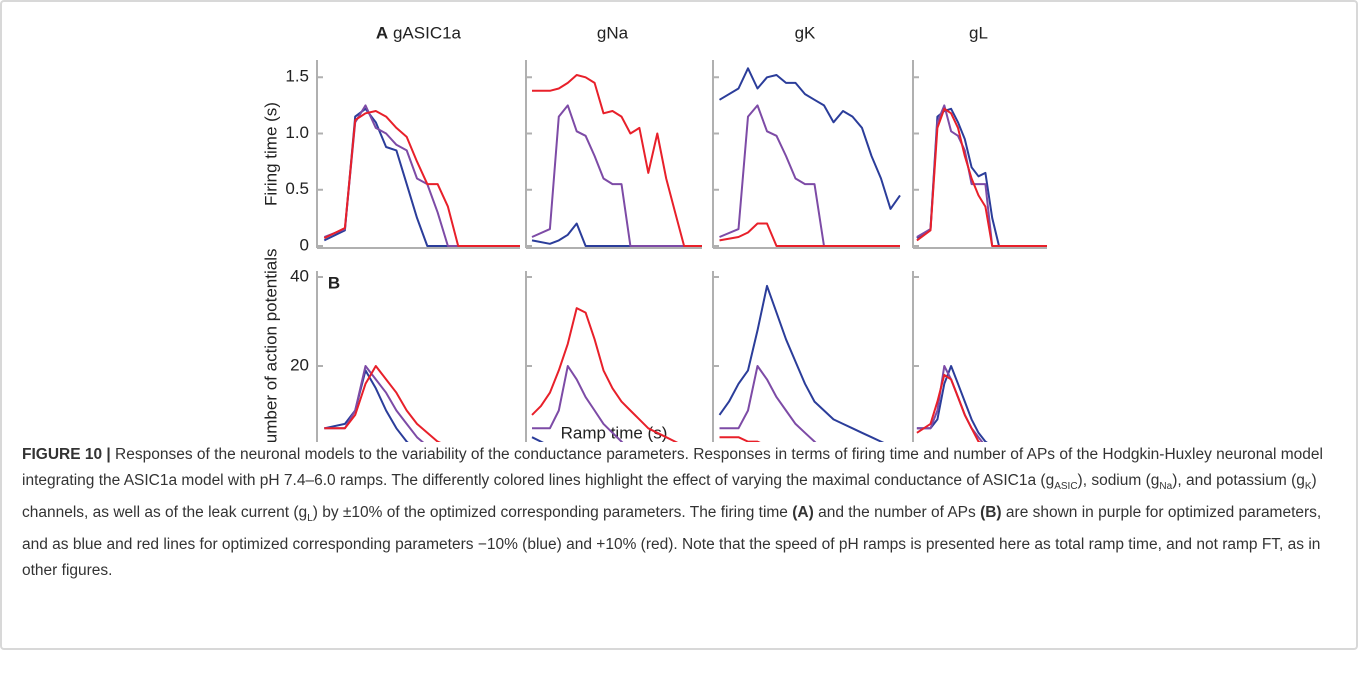 This screenshot has height=680, width=1358. Describe the element at coordinates (613, 32) in the screenshot. I see `column-title: gNa` at that location.